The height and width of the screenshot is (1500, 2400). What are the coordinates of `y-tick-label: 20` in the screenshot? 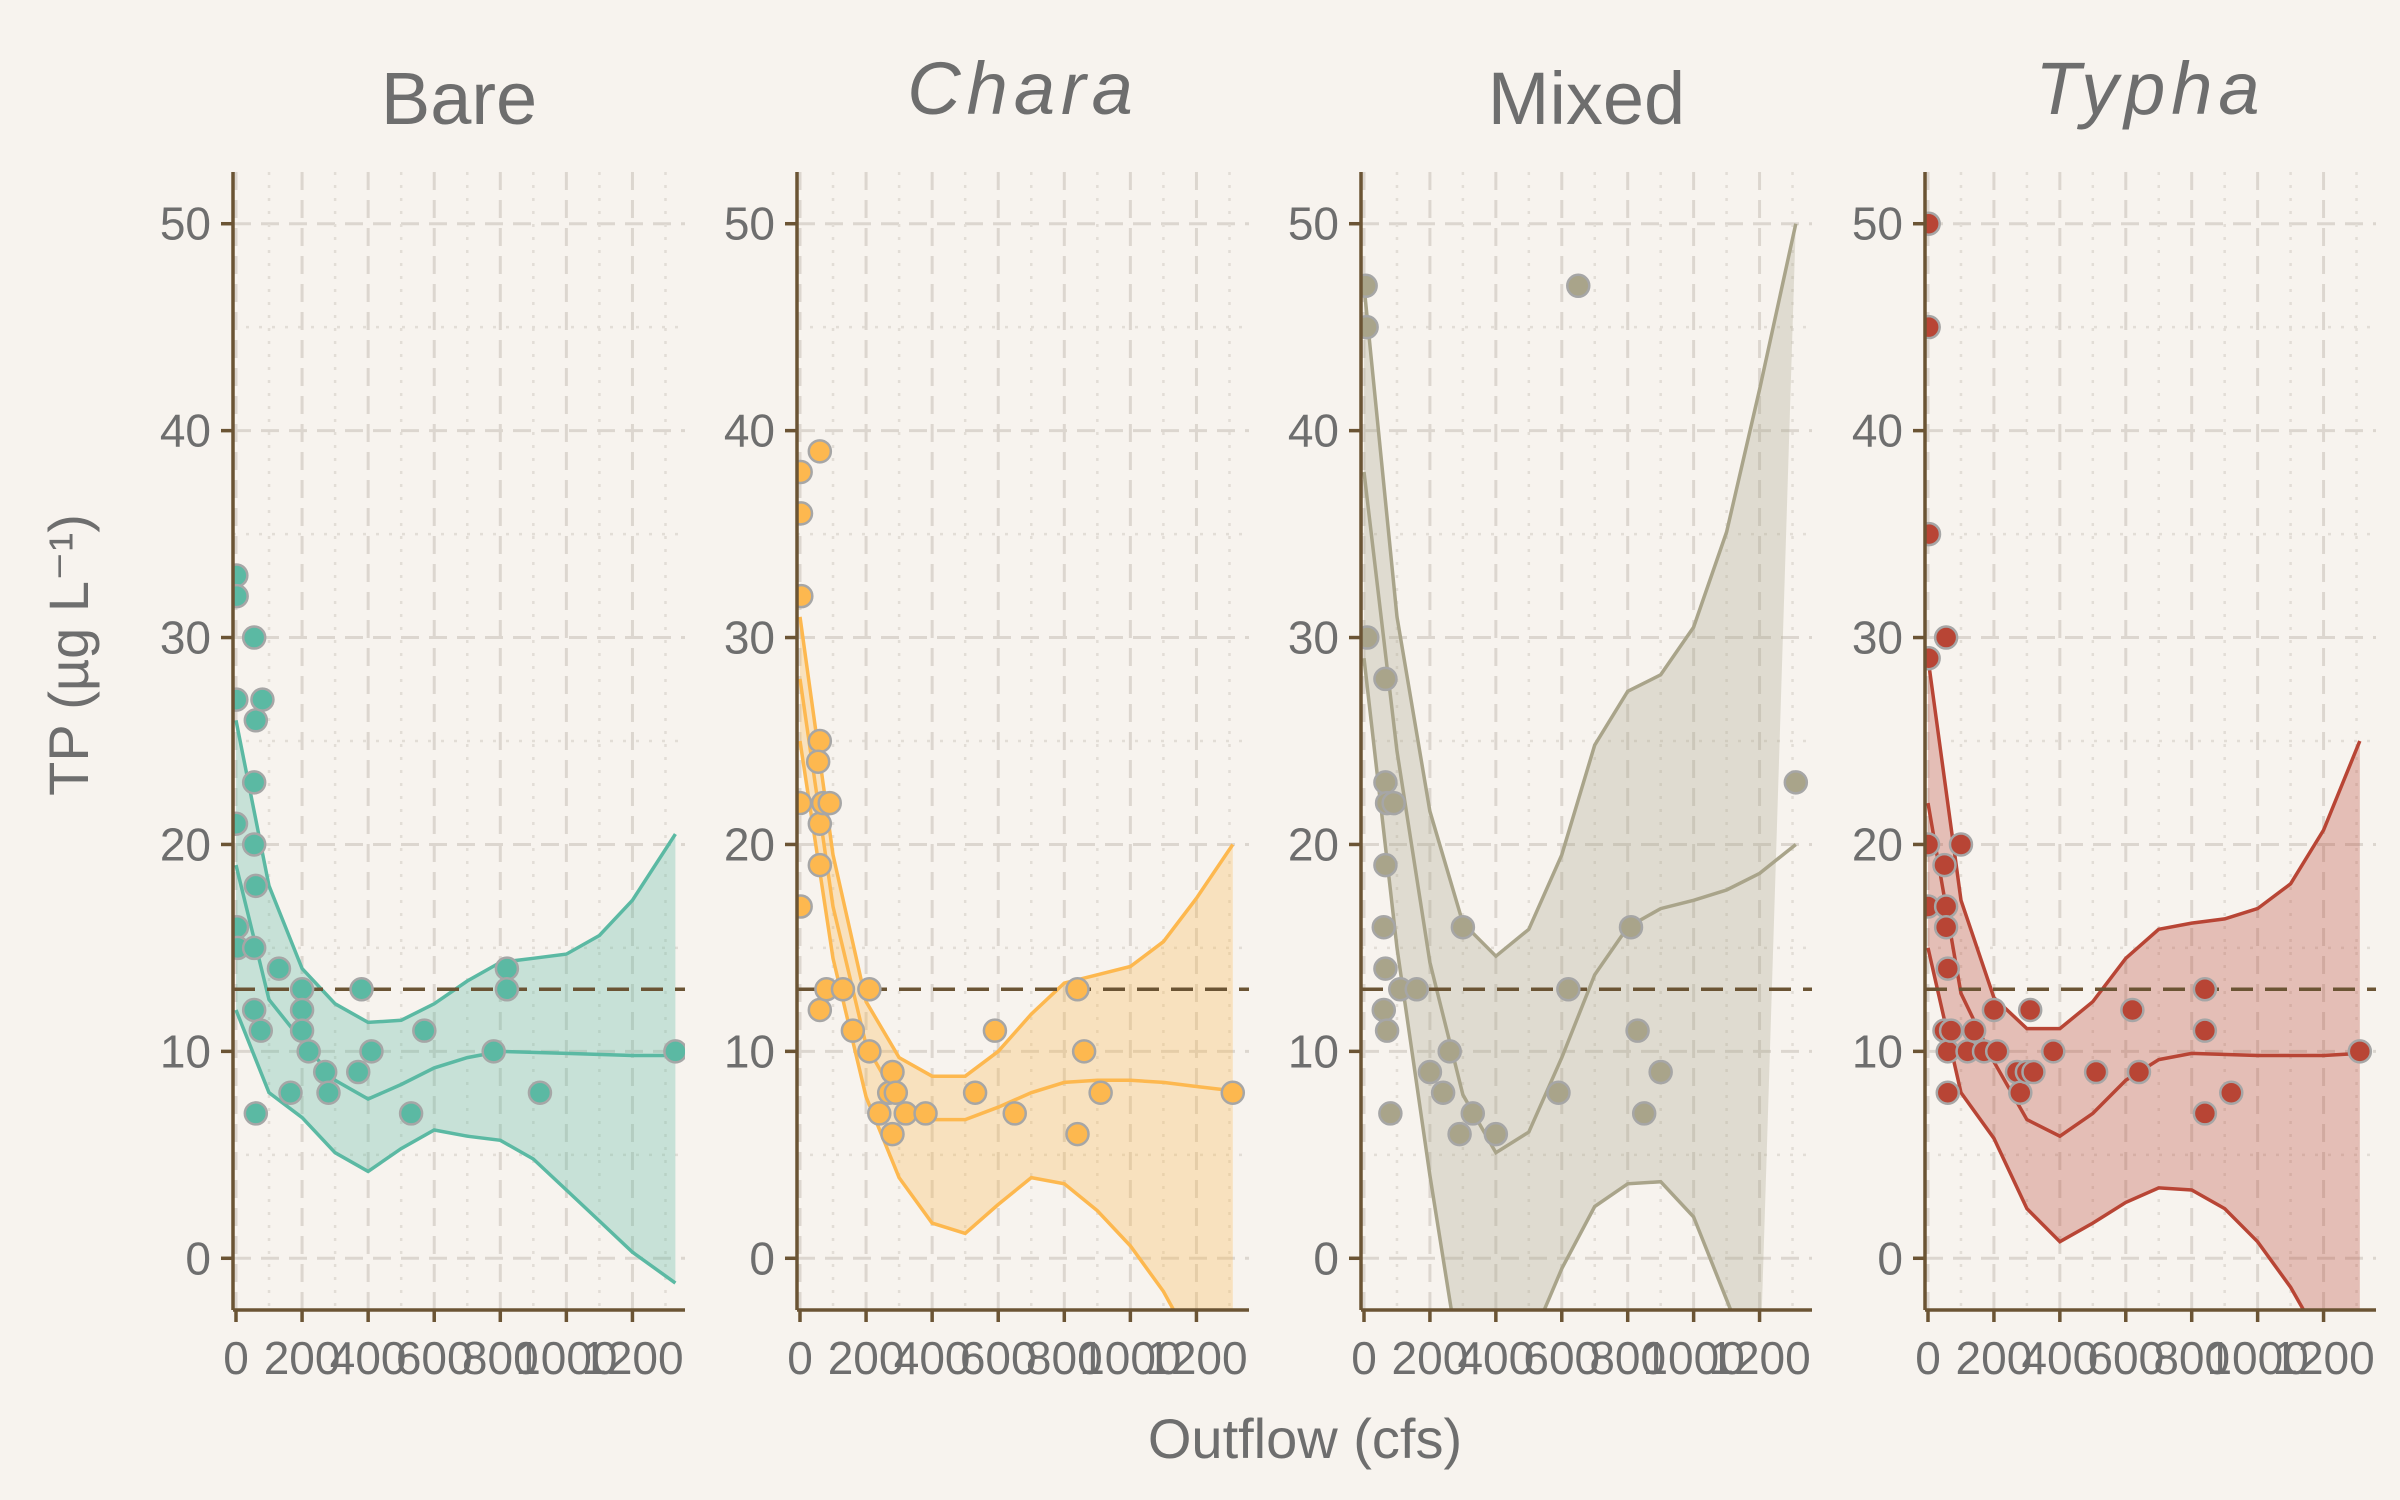 It's located at (1877, 844).